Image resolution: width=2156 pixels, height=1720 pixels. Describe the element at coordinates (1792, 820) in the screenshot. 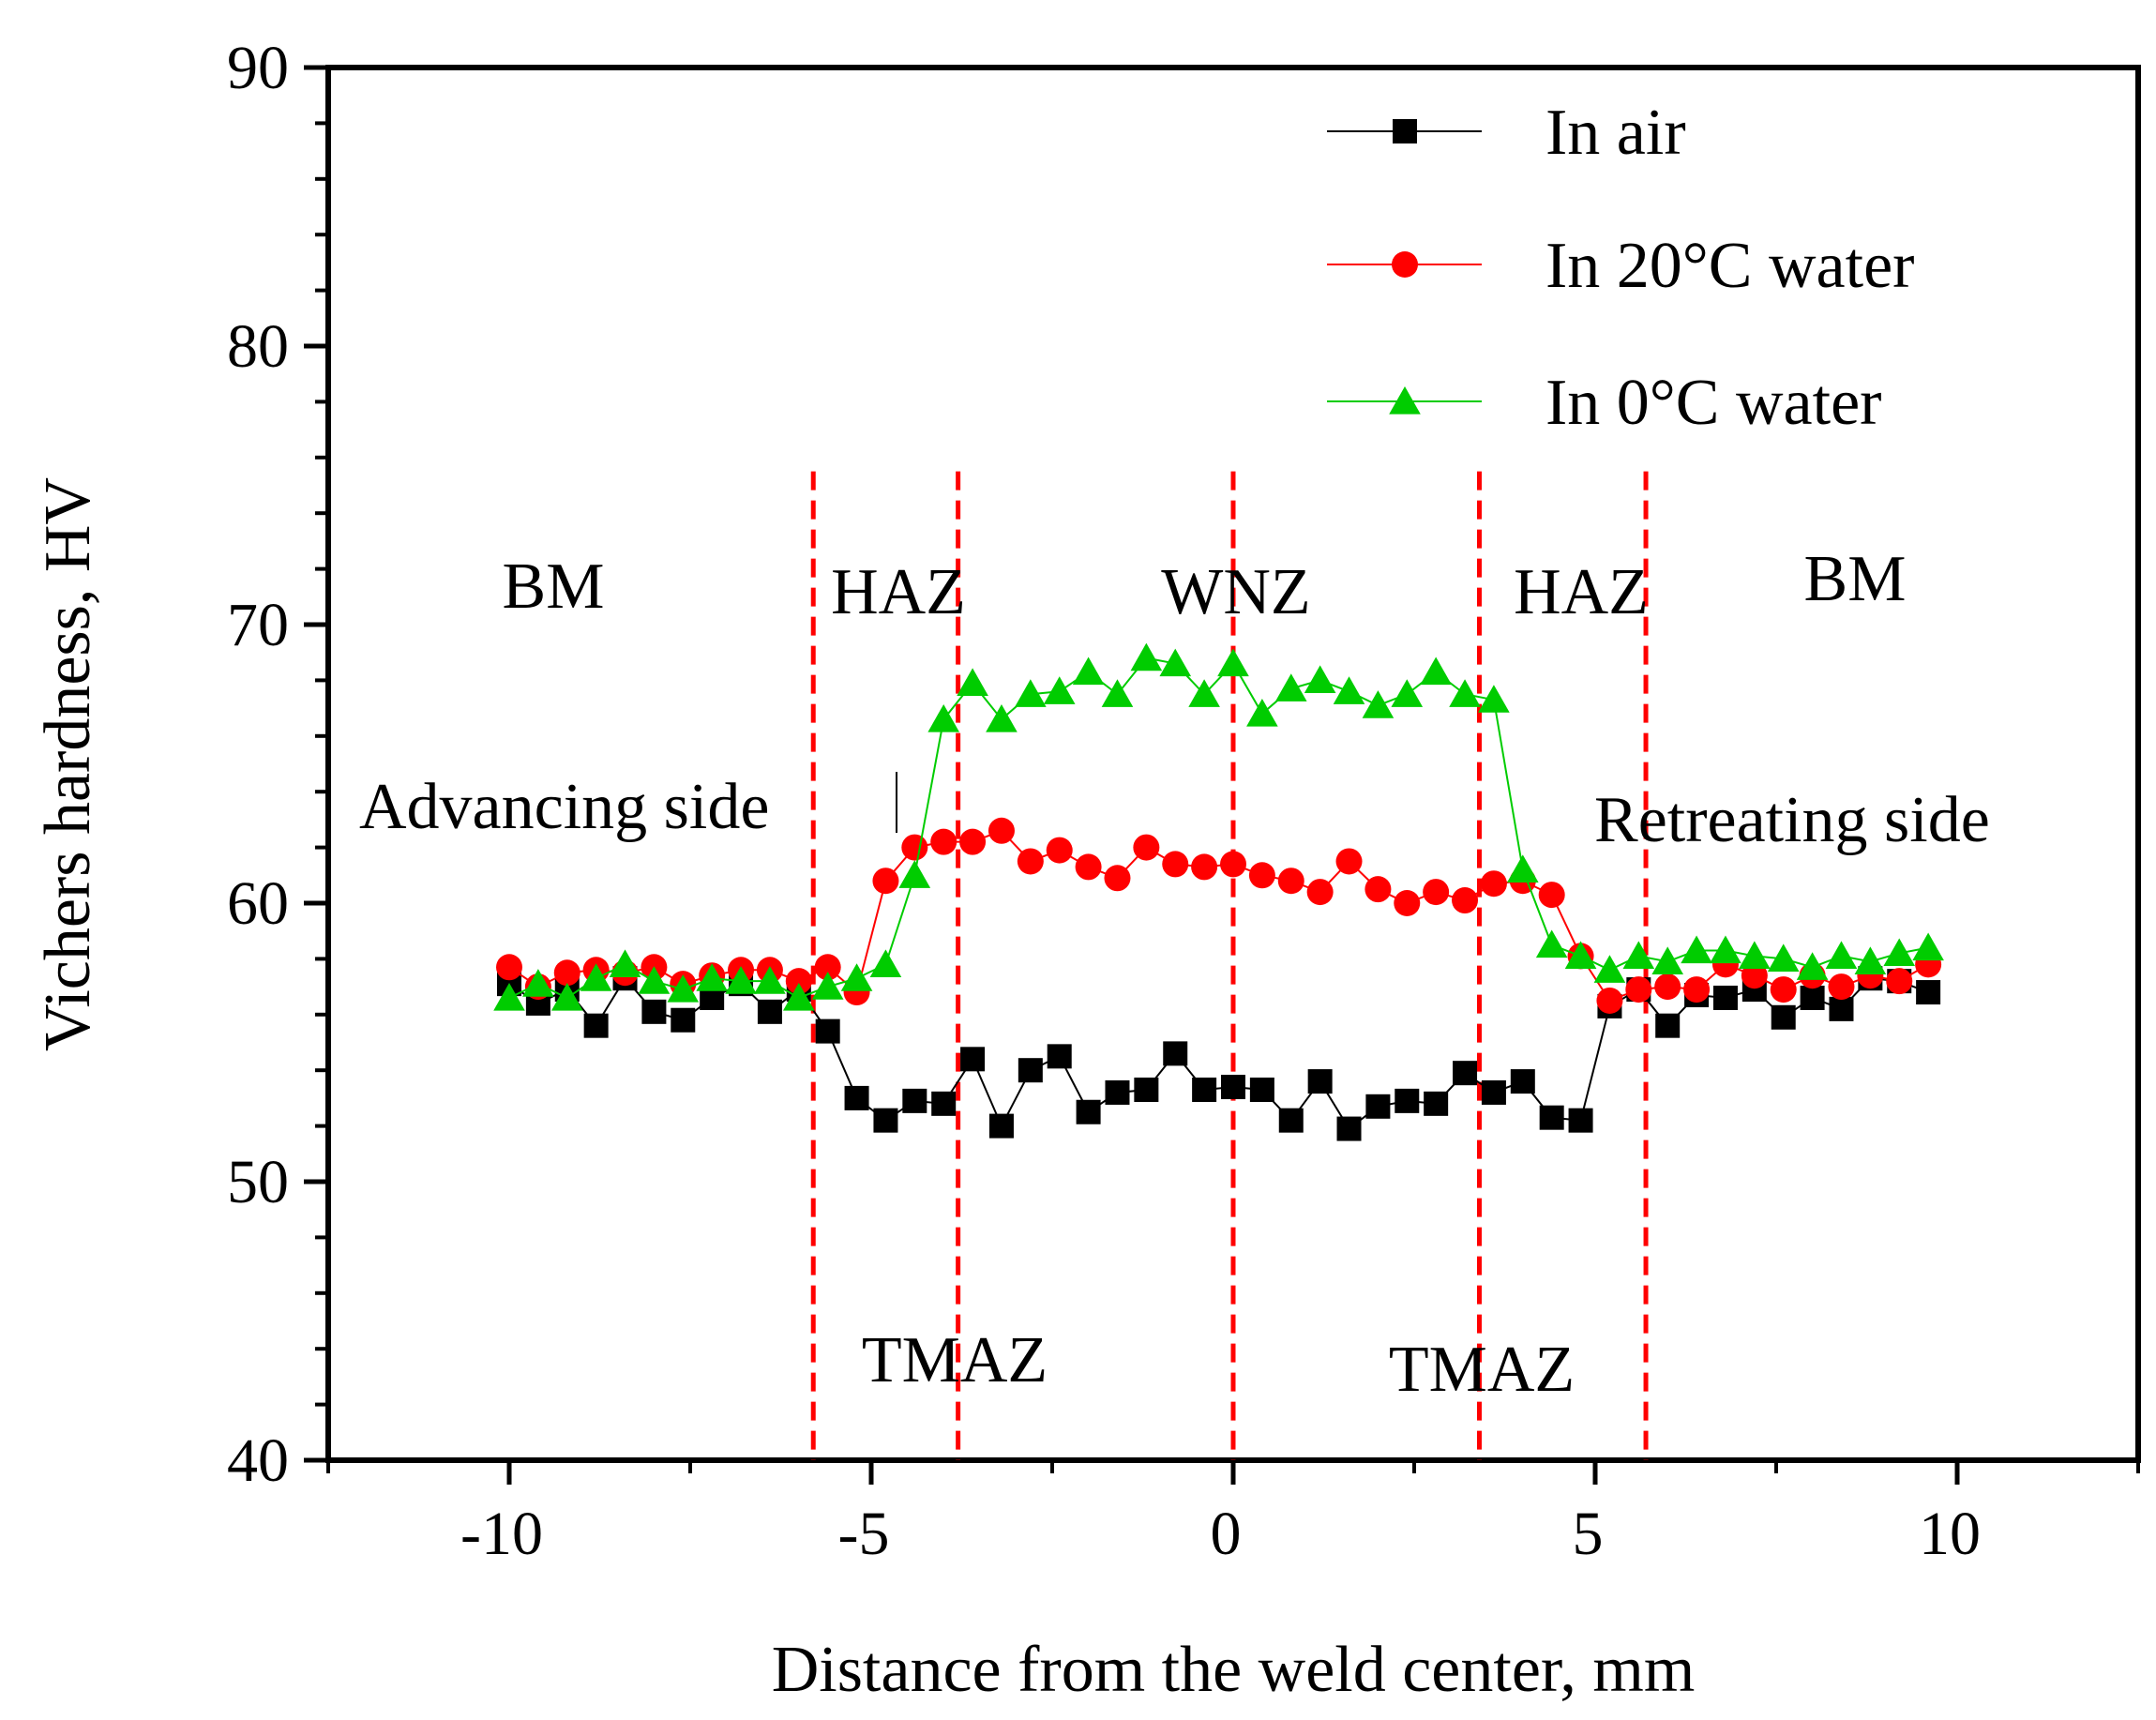

I see `annotation-retreating-side: Retreating side` at that location.